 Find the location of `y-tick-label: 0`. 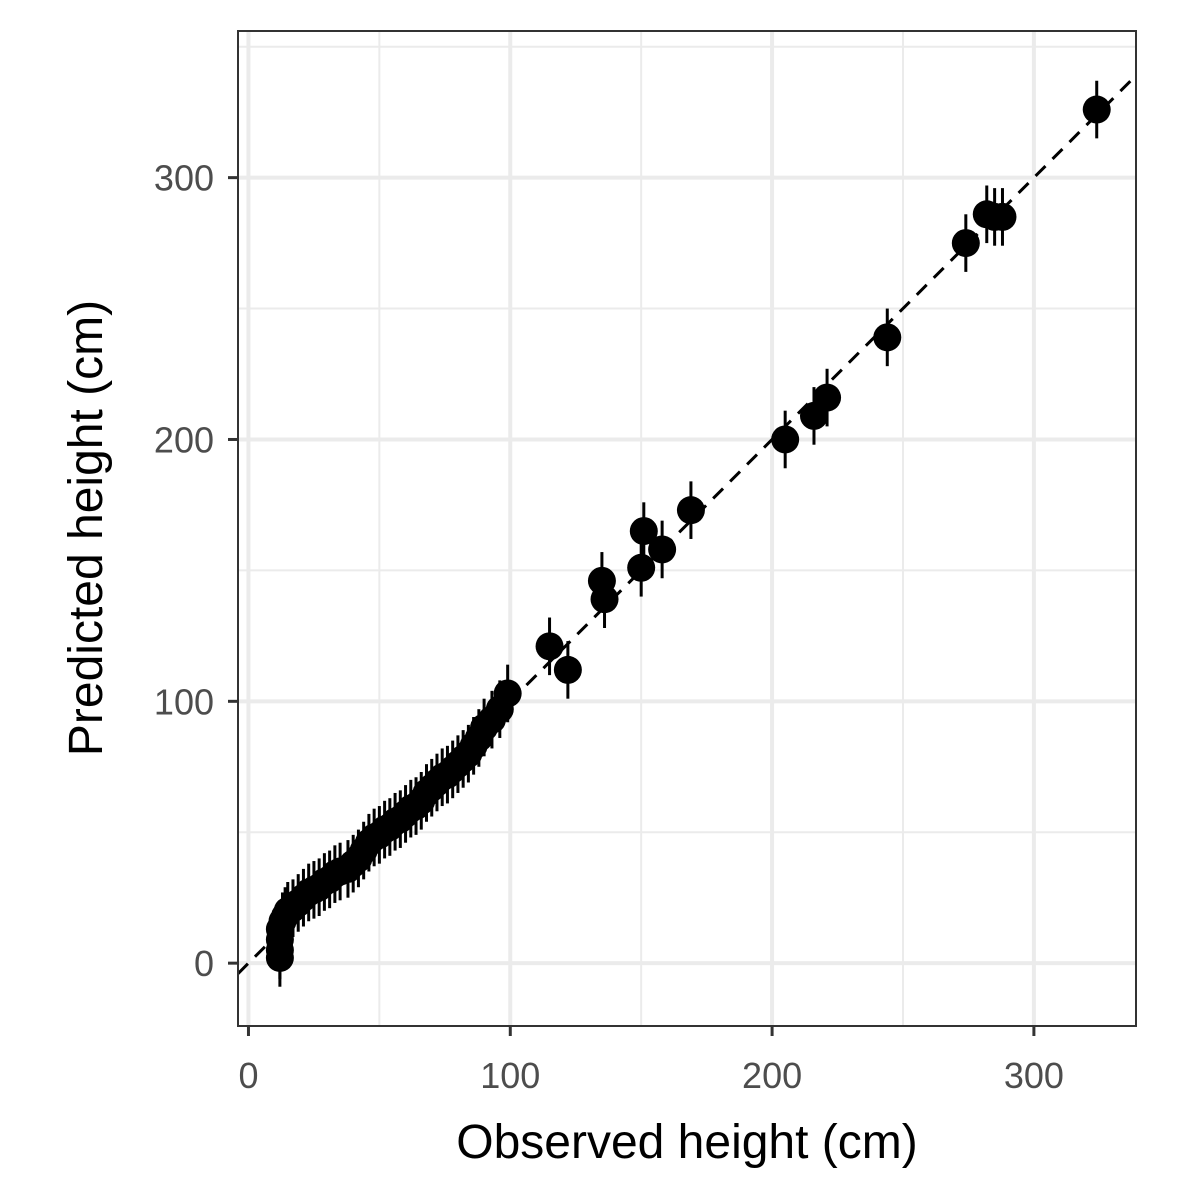

y-tick-label: 0 is located at coordinates (204, 963).